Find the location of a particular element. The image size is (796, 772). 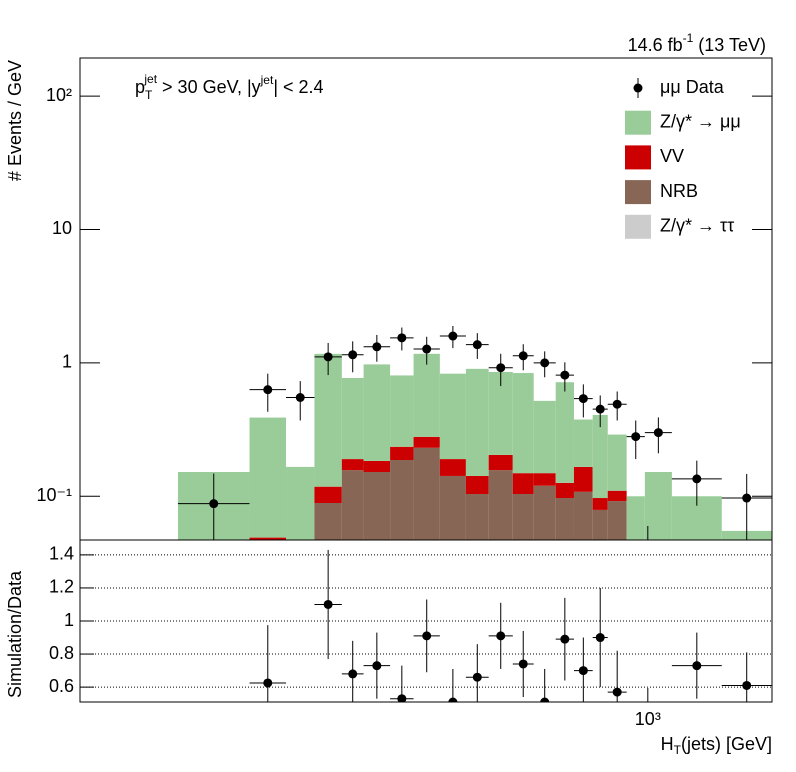

legend-label: VV is located at coordinates (672, 156).